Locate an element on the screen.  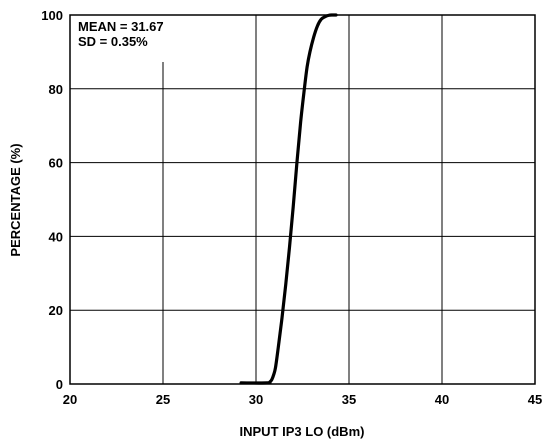
sd-annotation: SD = 0.35% is located at coordinates (113, 41).